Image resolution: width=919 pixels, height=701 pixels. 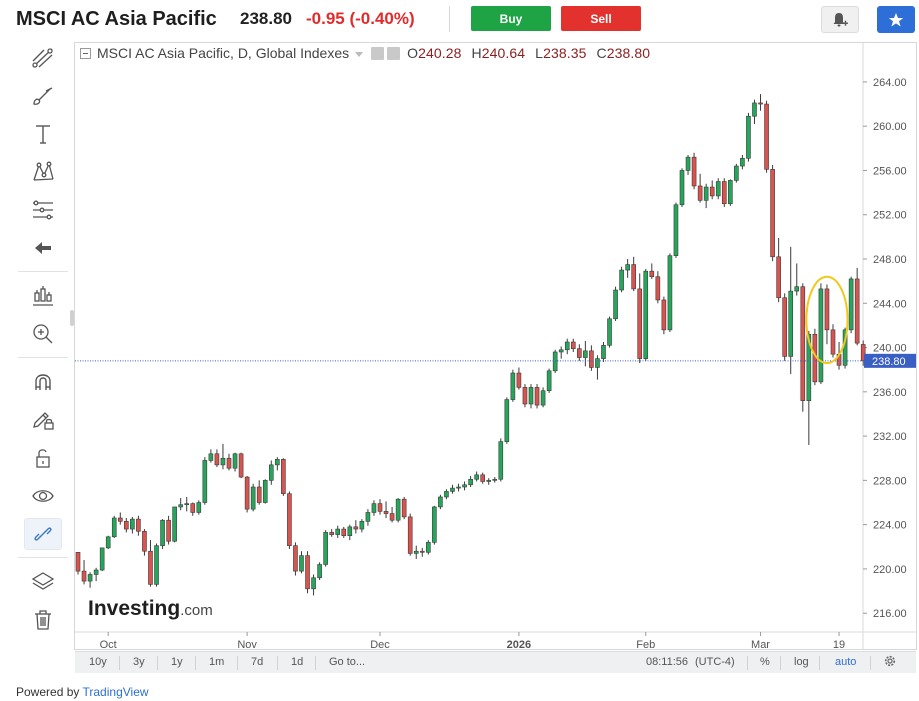 I want to click on log-scale-button: log, so click(x=801, y=662).